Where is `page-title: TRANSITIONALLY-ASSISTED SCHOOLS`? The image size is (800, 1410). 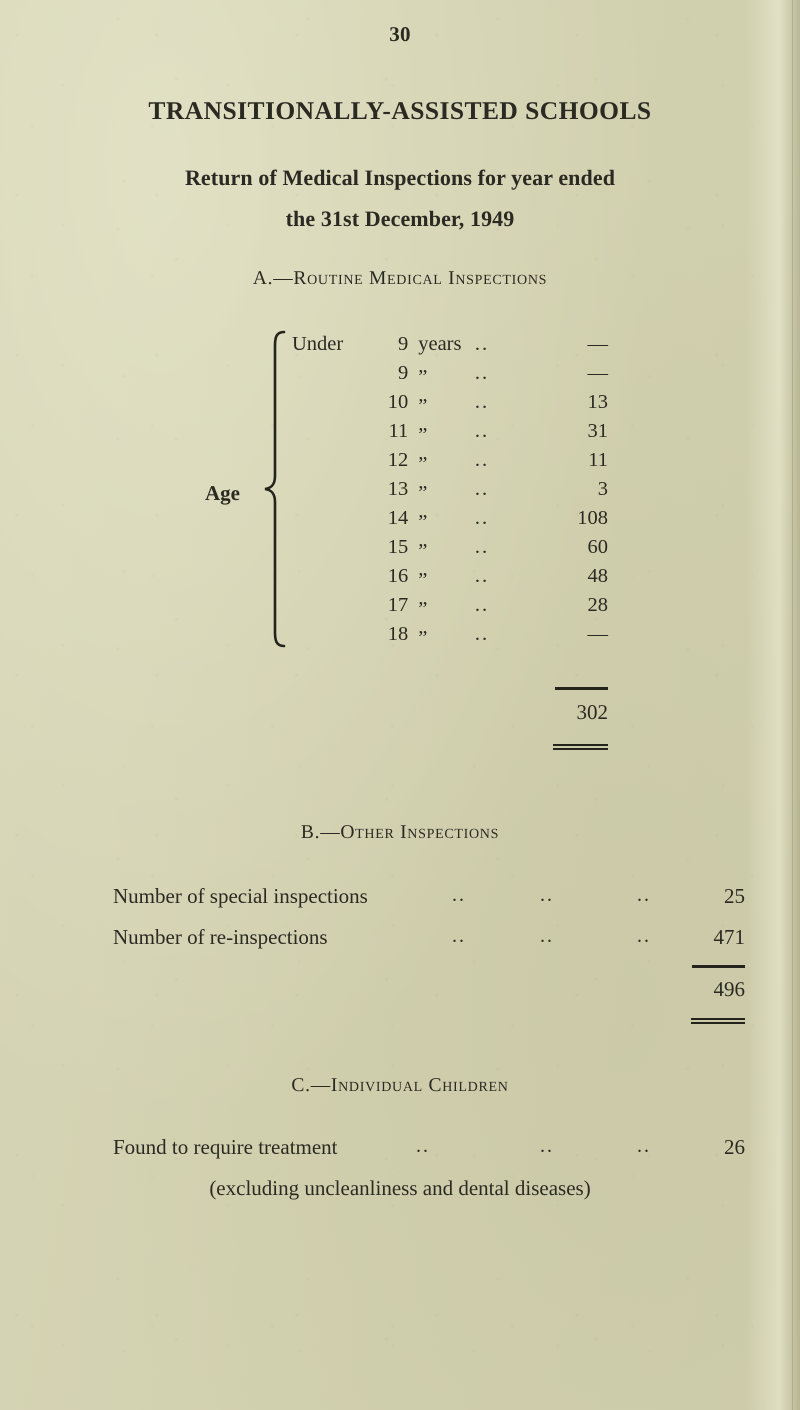 page-title: TRANSITIONALLY-ASSISTED SCHOOLS is located at coordinates (400, 110).